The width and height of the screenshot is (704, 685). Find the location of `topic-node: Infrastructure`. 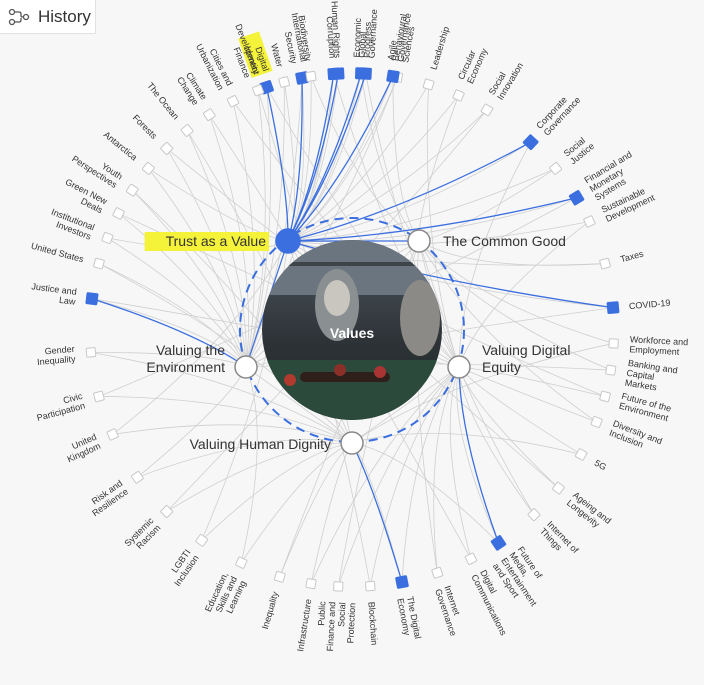

topic-node: Infrastructure is located at coordinates (306, 615).